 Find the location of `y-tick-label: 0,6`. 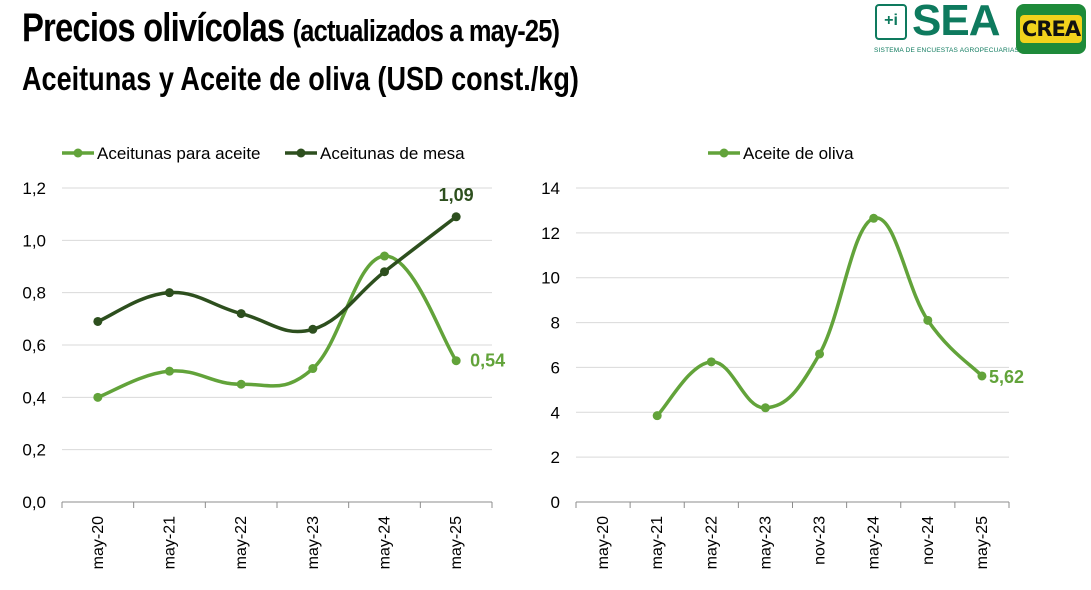

y-tick-label: 0,6 is located at coordinates (34, 345).